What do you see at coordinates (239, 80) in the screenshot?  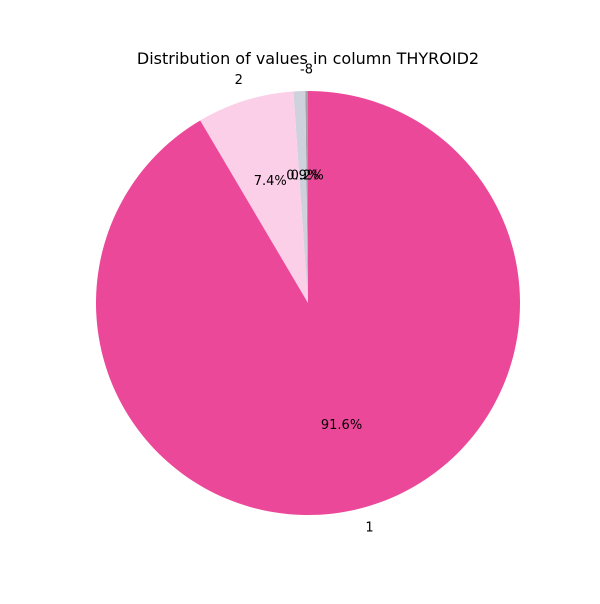 I see `slice-label: 2` at bounding box center [239, 80].